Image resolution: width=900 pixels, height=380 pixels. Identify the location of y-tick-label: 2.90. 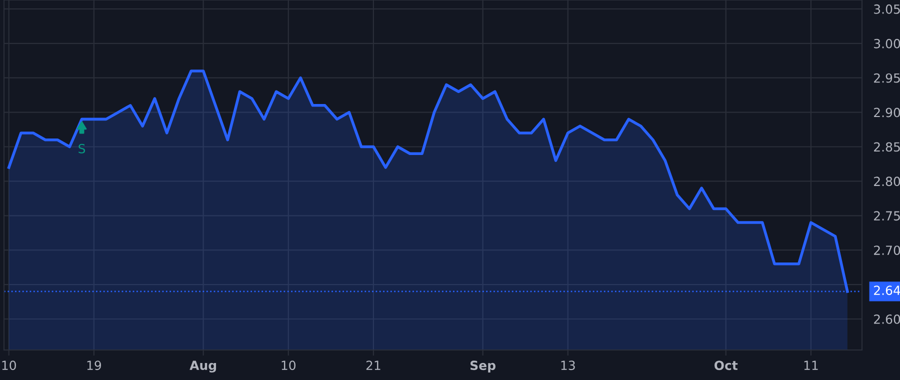
(887, 113).